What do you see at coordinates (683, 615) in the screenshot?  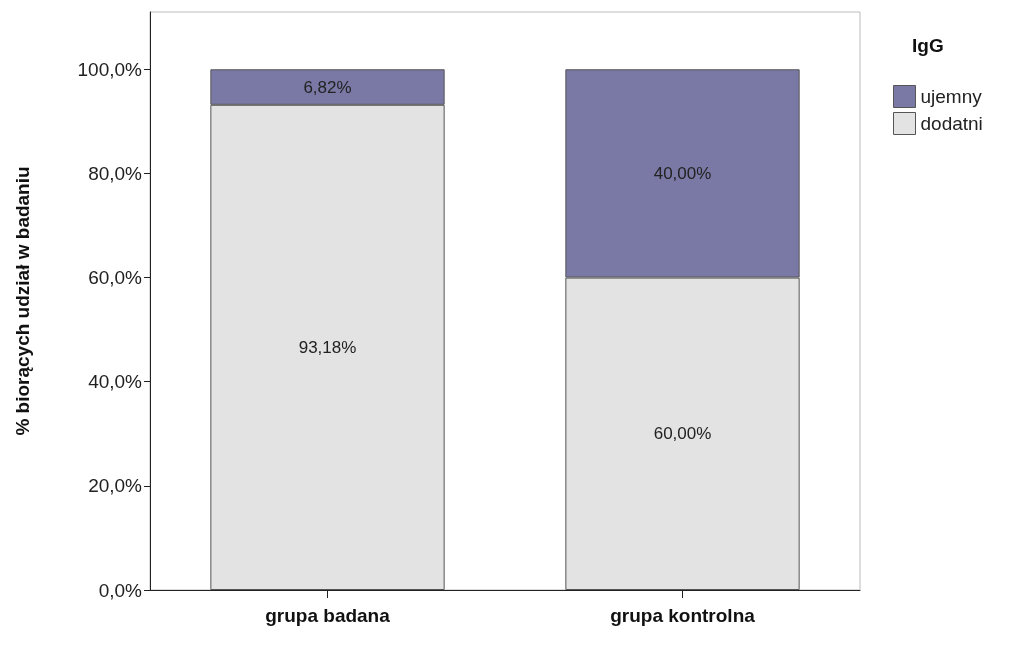 I see `x-tick-label: grupa kontrolna` at bounding box center [683, 615].